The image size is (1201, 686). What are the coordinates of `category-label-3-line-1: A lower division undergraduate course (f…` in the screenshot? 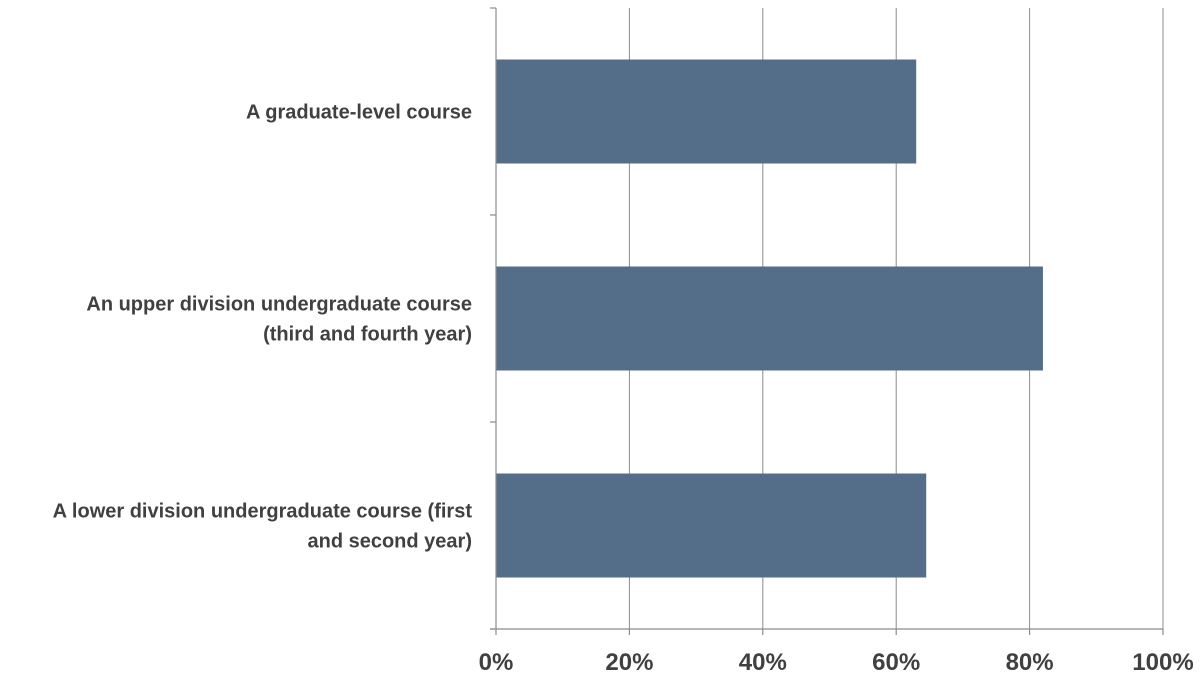 It's located at (263, 512).